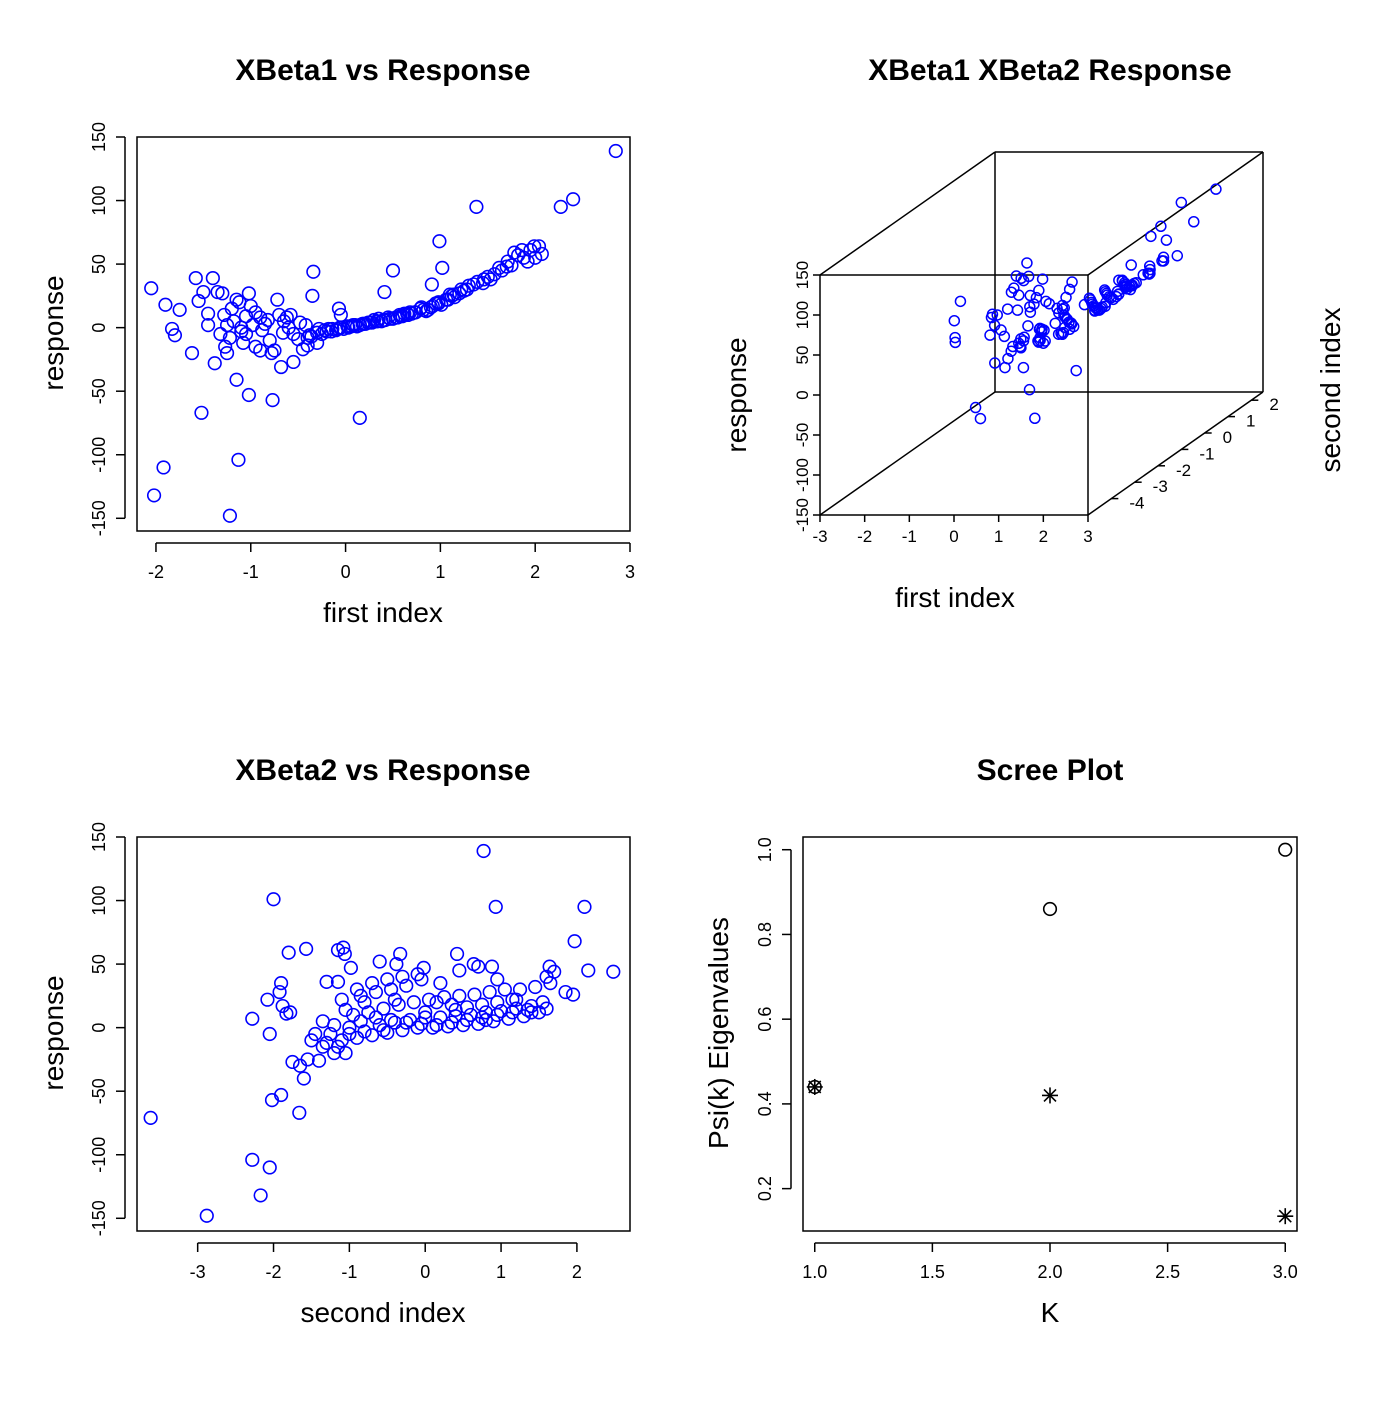 Image resolution: width=1400 pixels, height=1405 pixels. I want to click on y-axis-label: response, so click(736, 394).